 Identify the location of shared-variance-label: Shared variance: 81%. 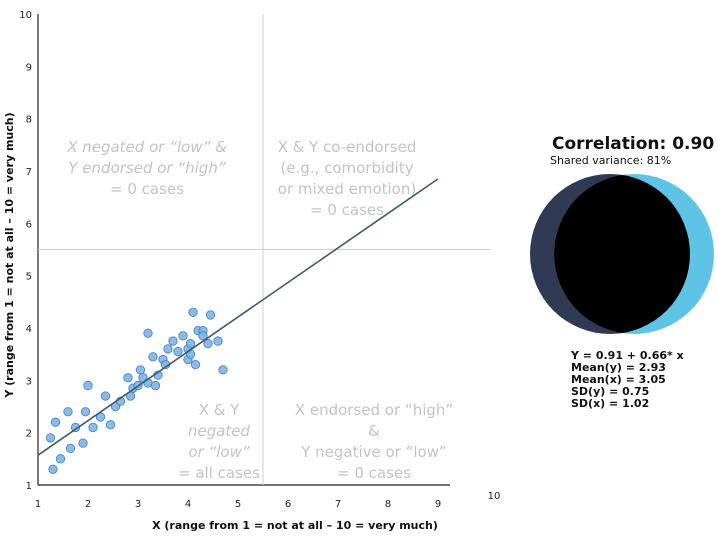
(611, 160).